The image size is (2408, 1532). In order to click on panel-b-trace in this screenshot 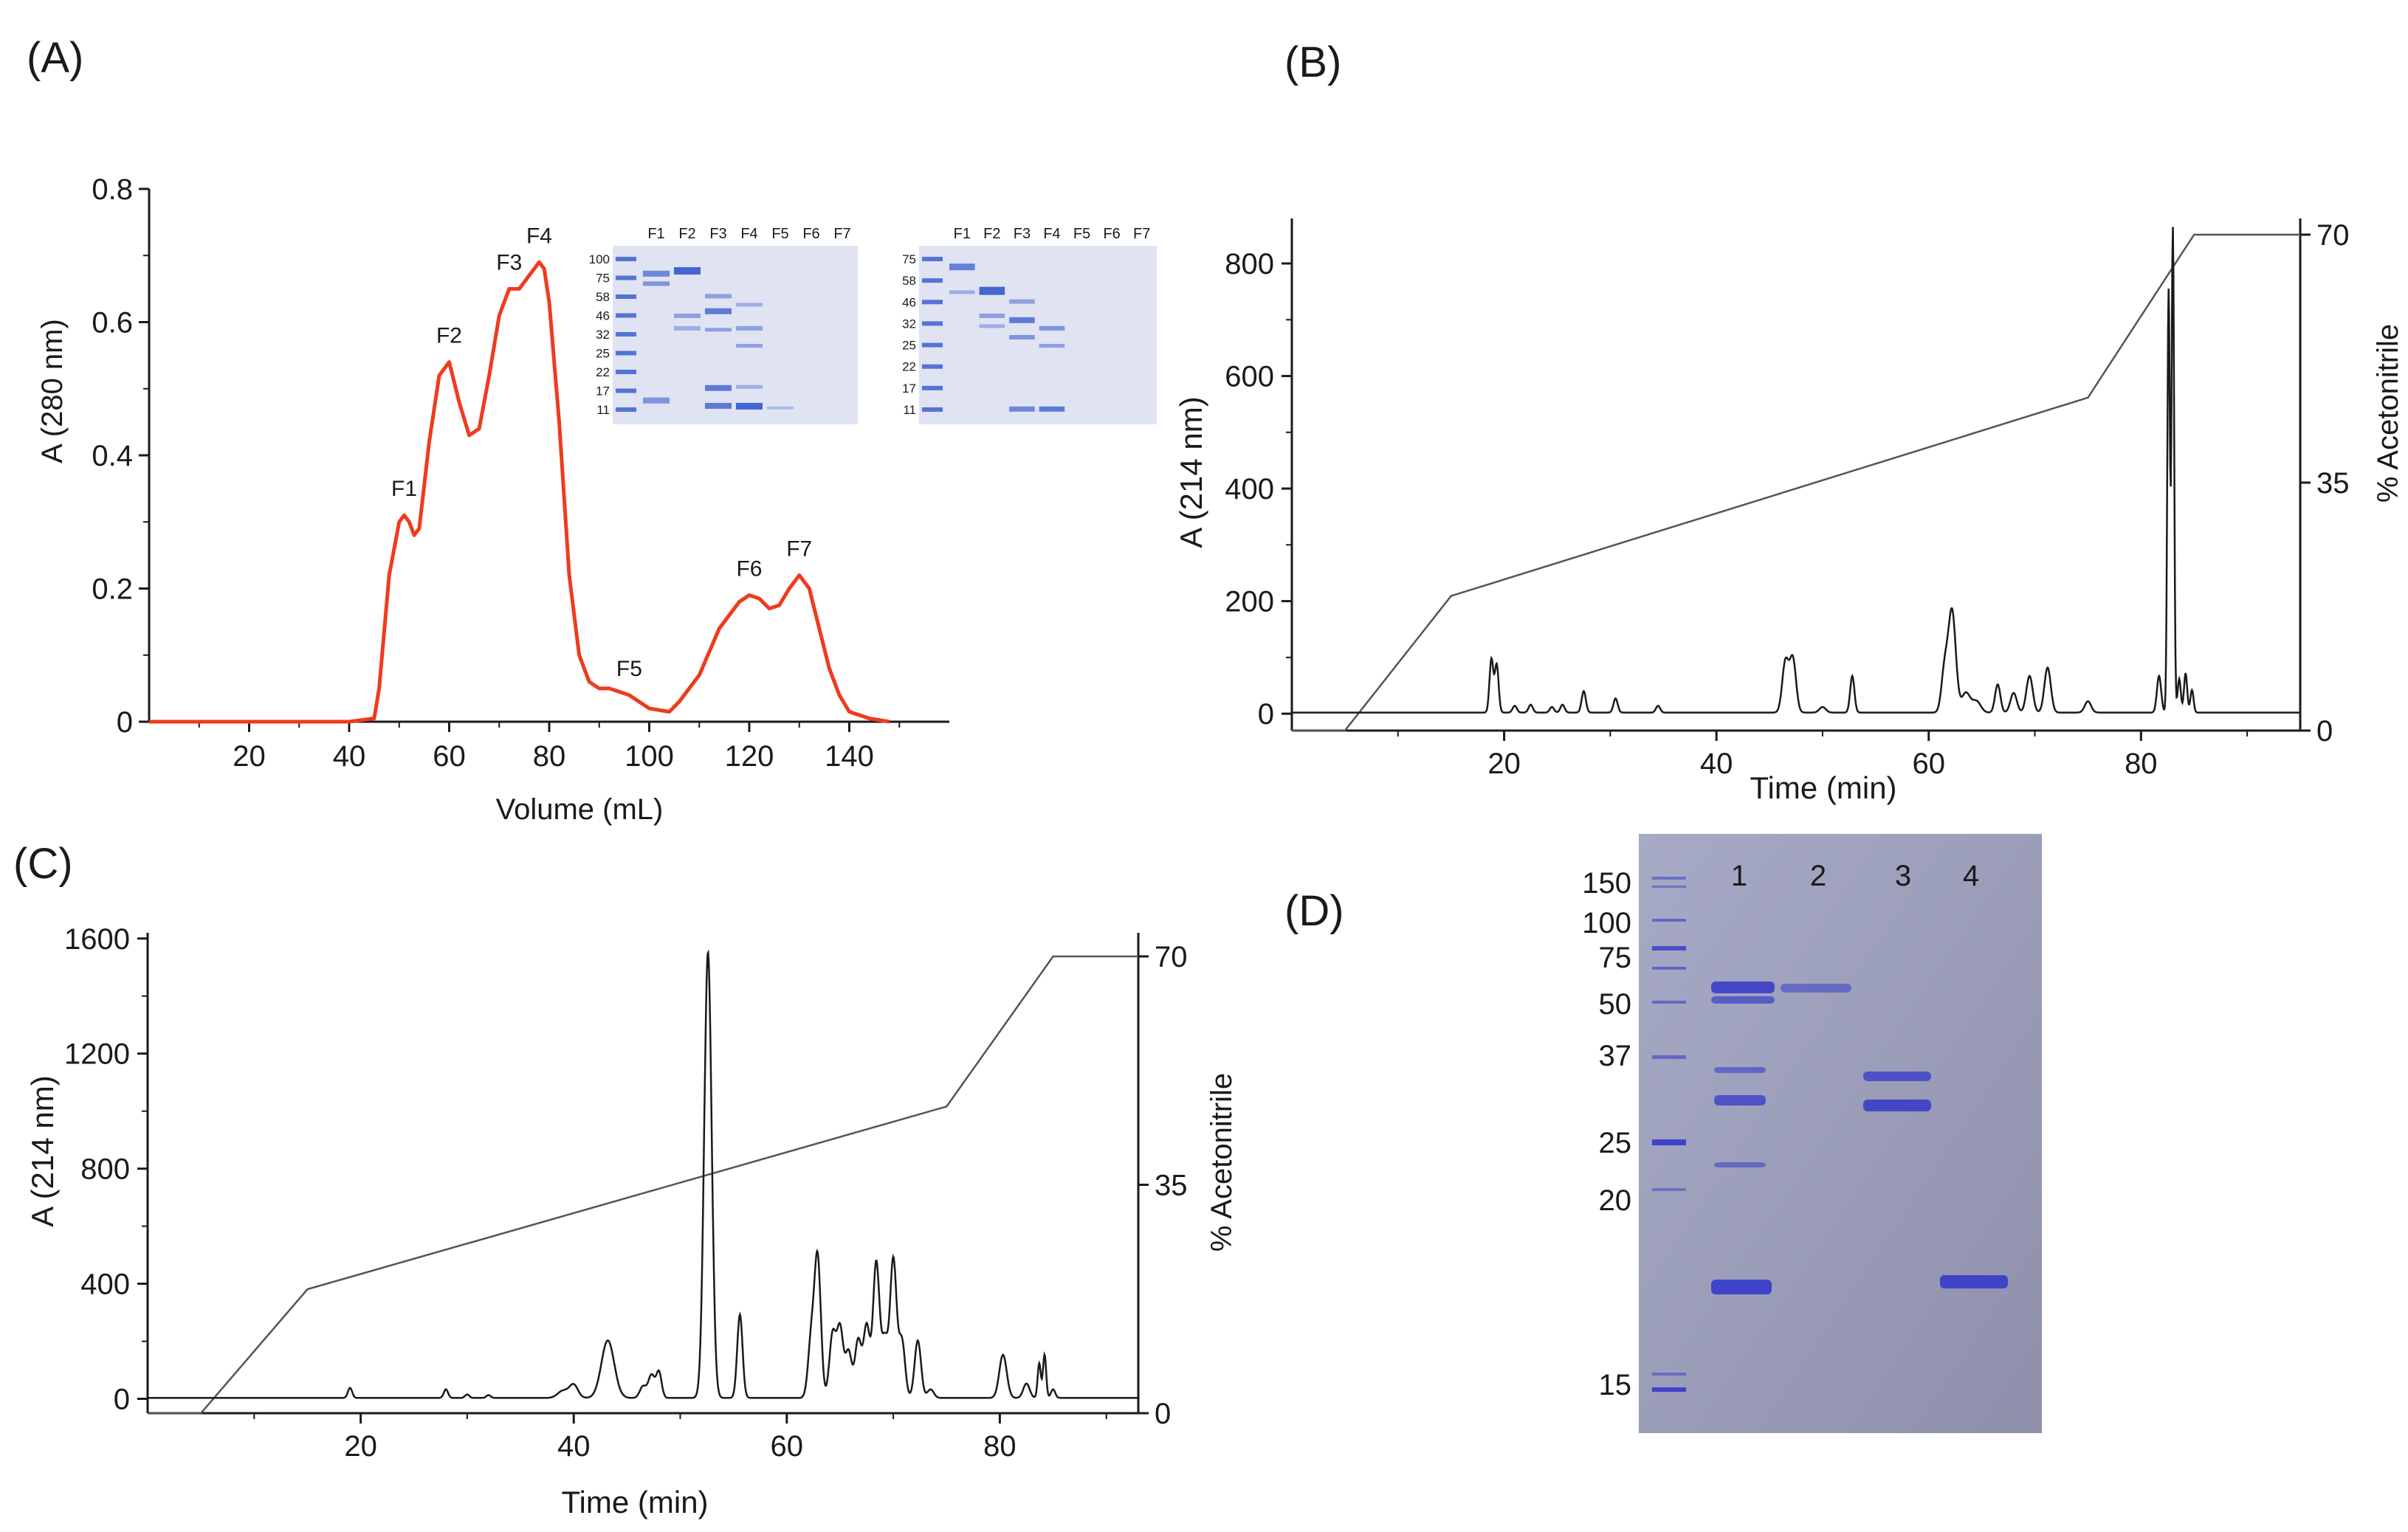, I will do `click(1796, 470)`.